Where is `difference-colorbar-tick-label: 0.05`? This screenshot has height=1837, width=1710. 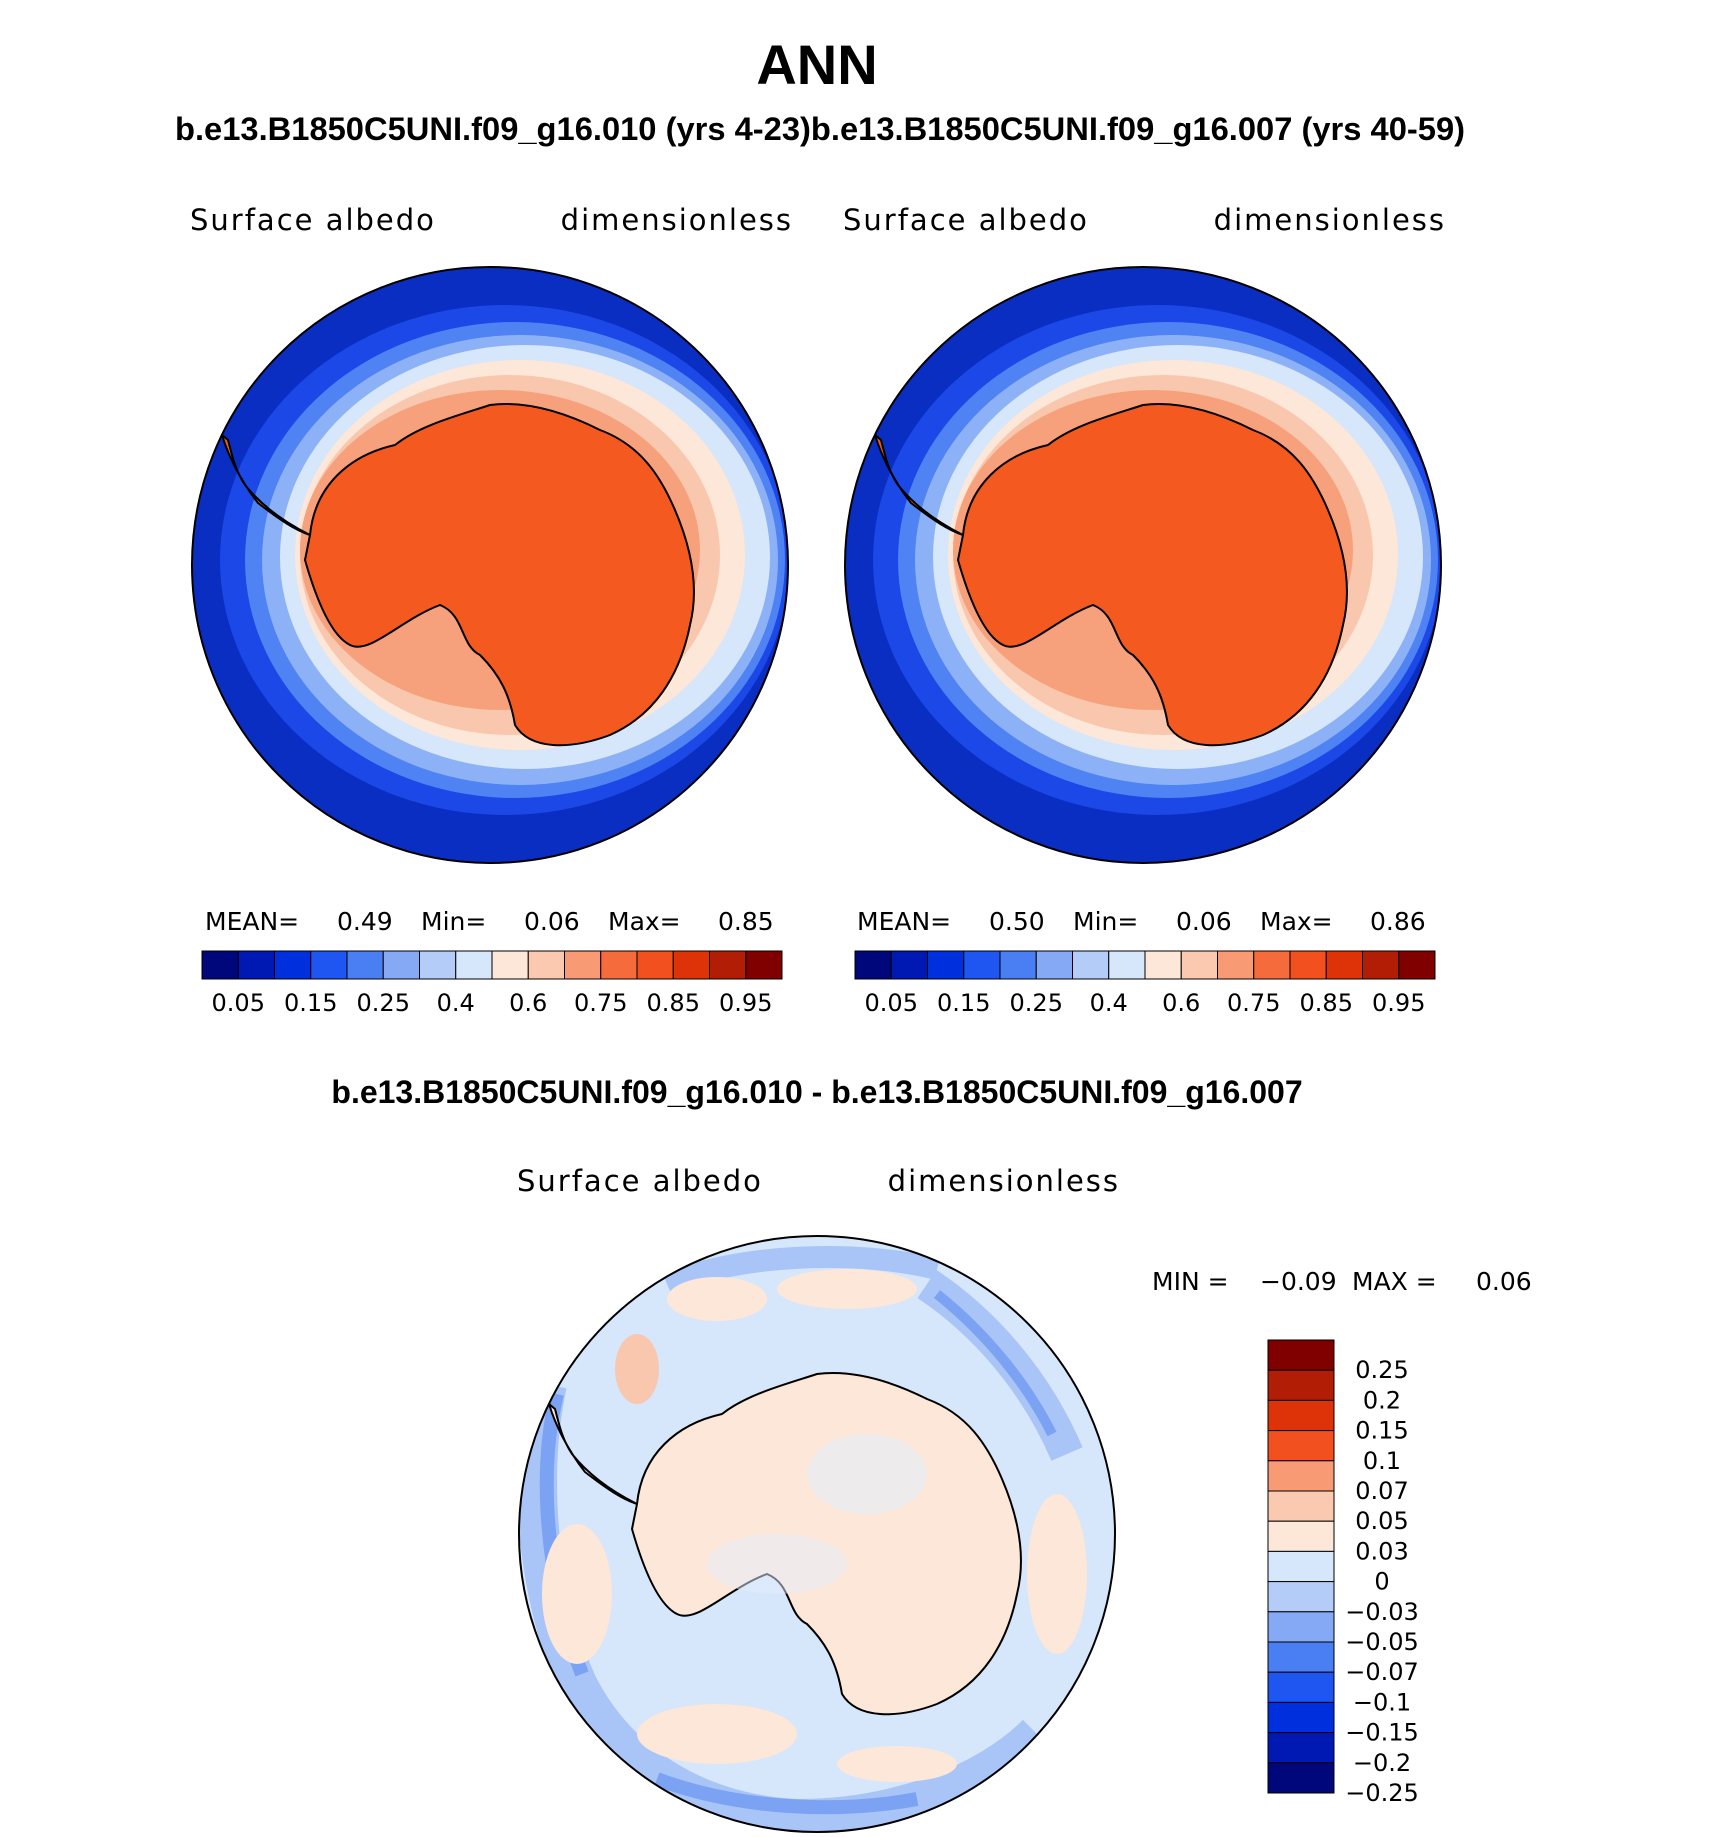 difference-colorbar-tick-label: 0.05 is located at coordinates (1381, 1521).